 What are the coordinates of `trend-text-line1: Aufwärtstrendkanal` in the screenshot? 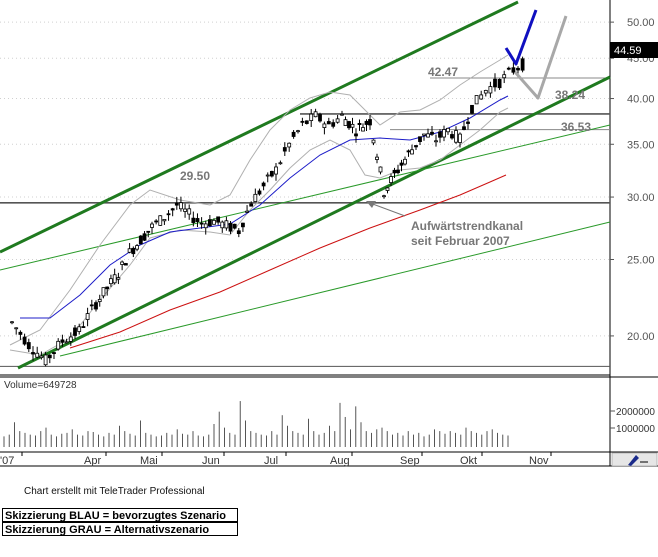 It's located at (467, 226).